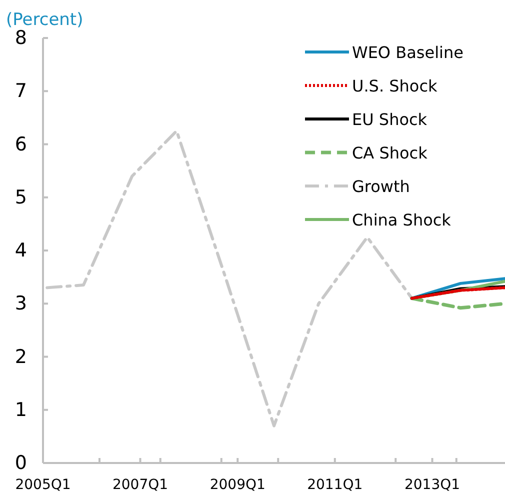  Describe the element at coordinates (390, 119) in the screenshot. I see `legend-label: EU Shock` at that location.